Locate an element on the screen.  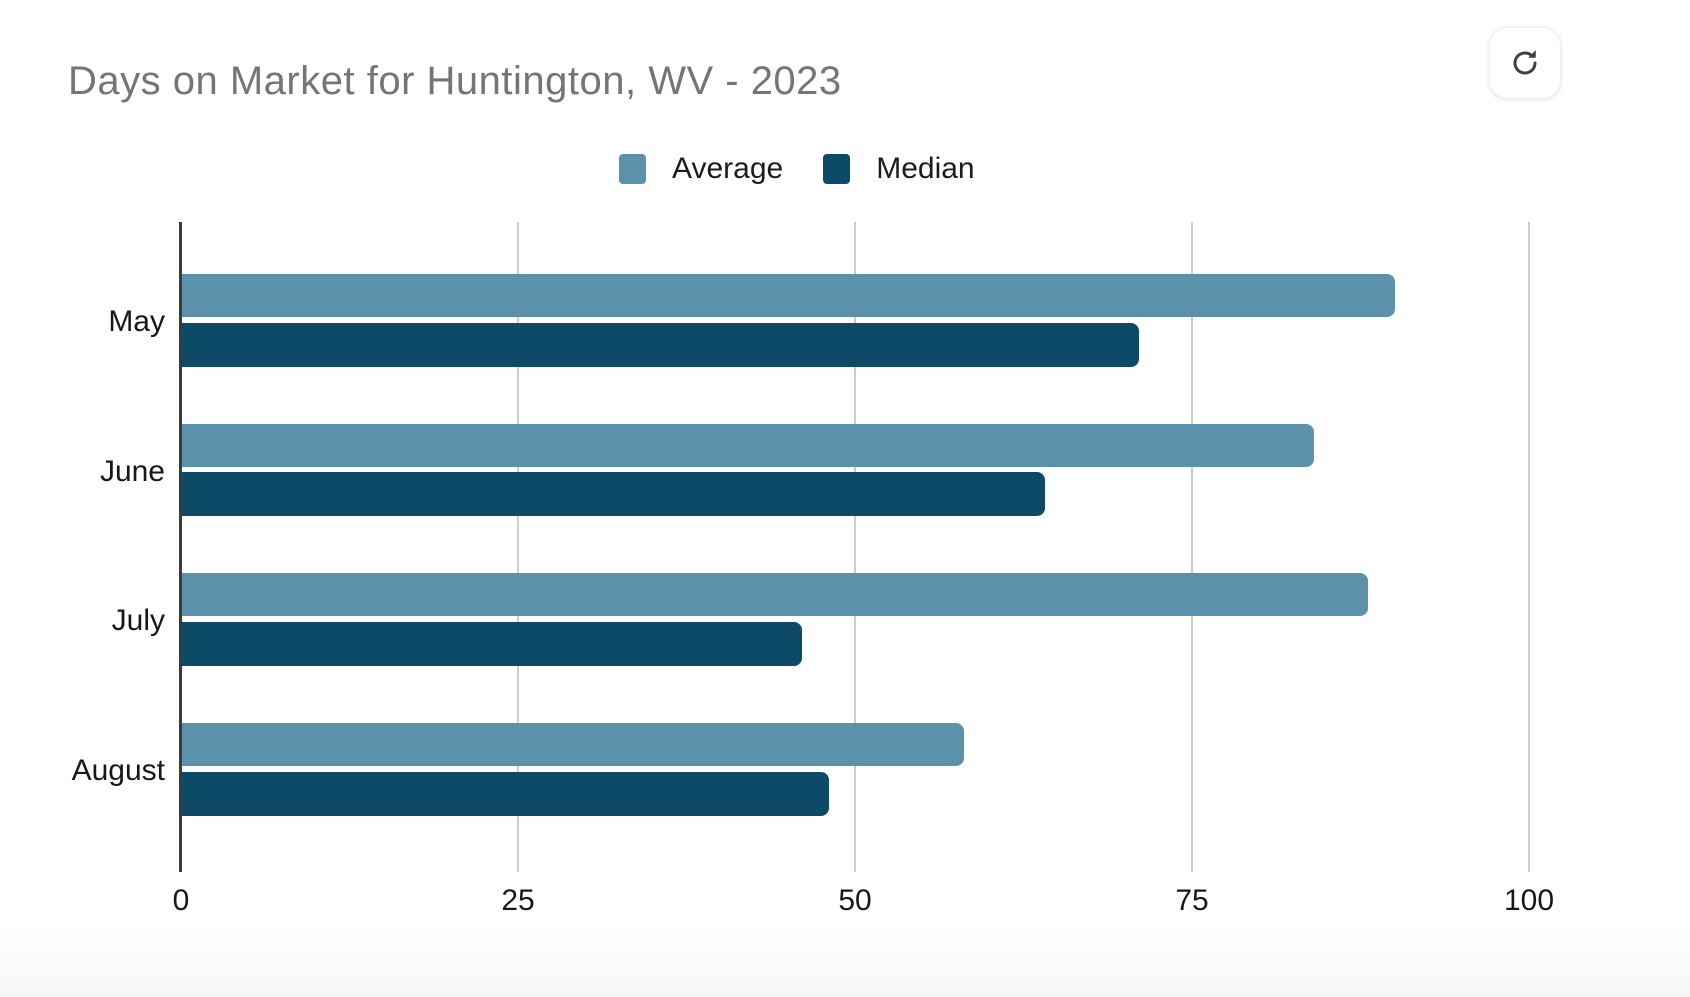
x-tick-label: 50 is located at coordinates (855, 900).